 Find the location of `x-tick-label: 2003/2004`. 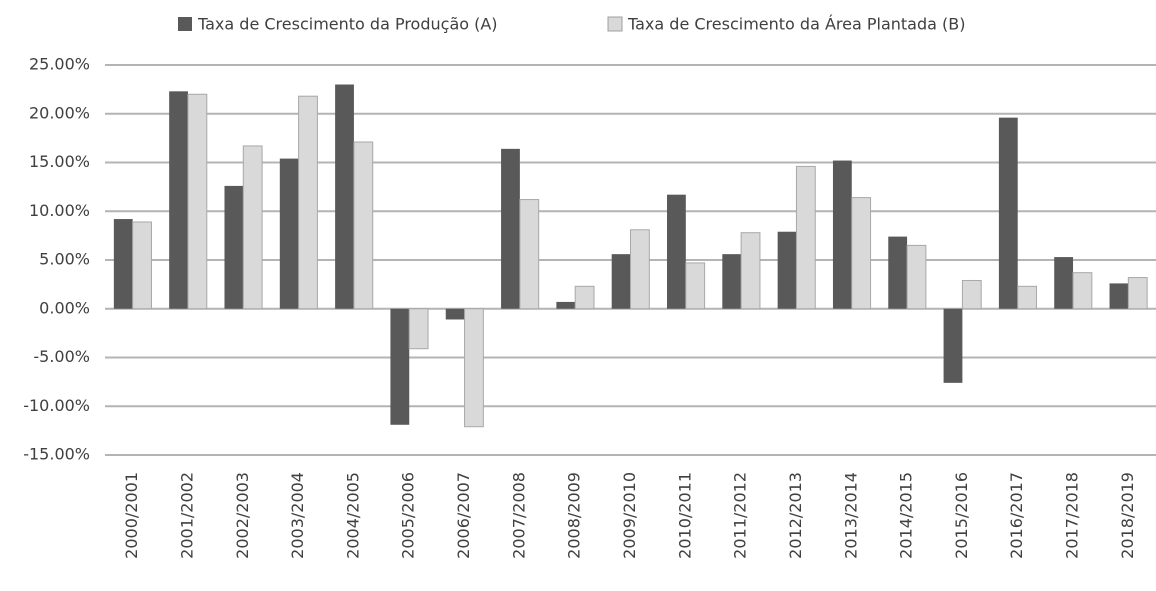

x-tick-label: 2003/2004 is located at coordinates (297, 515).